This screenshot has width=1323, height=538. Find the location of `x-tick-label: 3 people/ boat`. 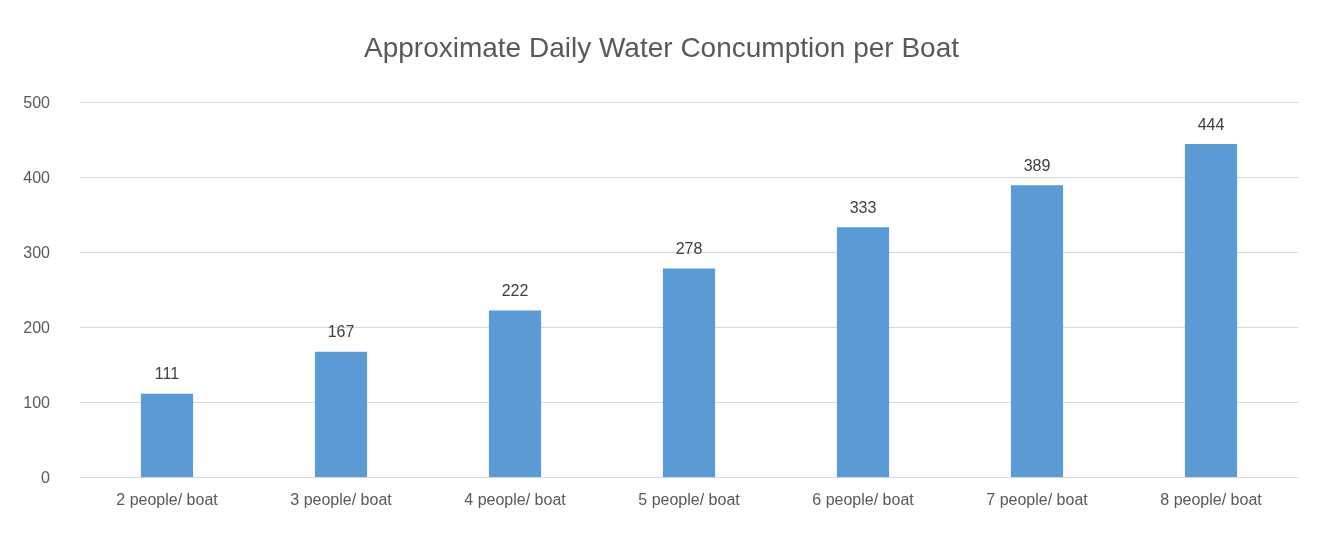

x-tick-label: 3 people/ boat is located at coordinates (341, 499).